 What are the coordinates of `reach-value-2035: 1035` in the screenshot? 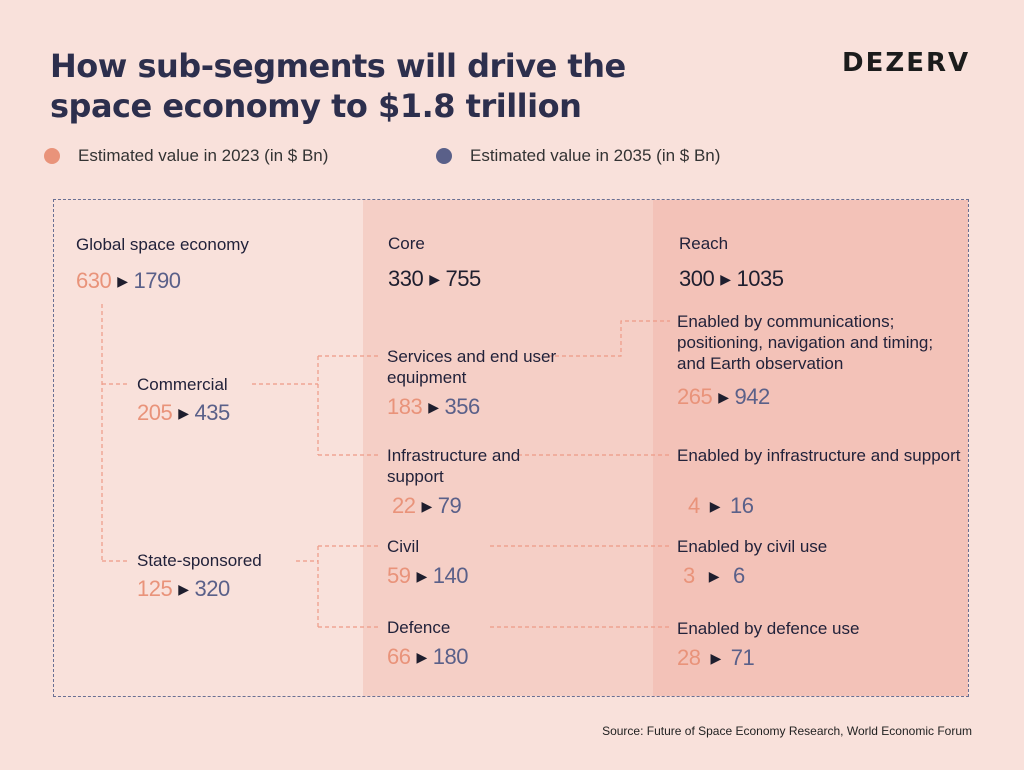 It's located at (760, 278).